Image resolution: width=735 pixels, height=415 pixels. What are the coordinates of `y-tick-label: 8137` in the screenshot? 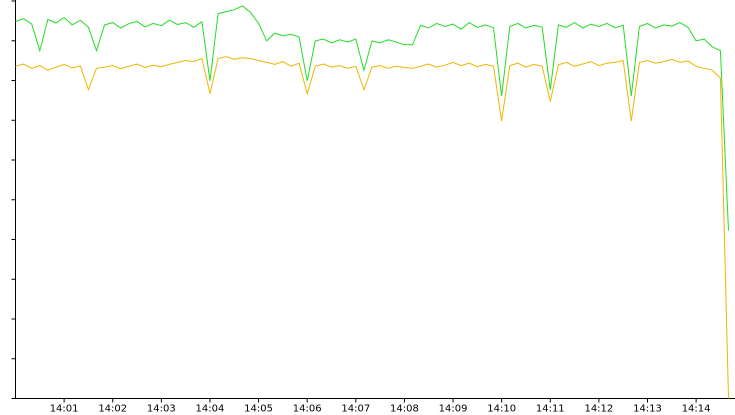 It's located at (1, 90).